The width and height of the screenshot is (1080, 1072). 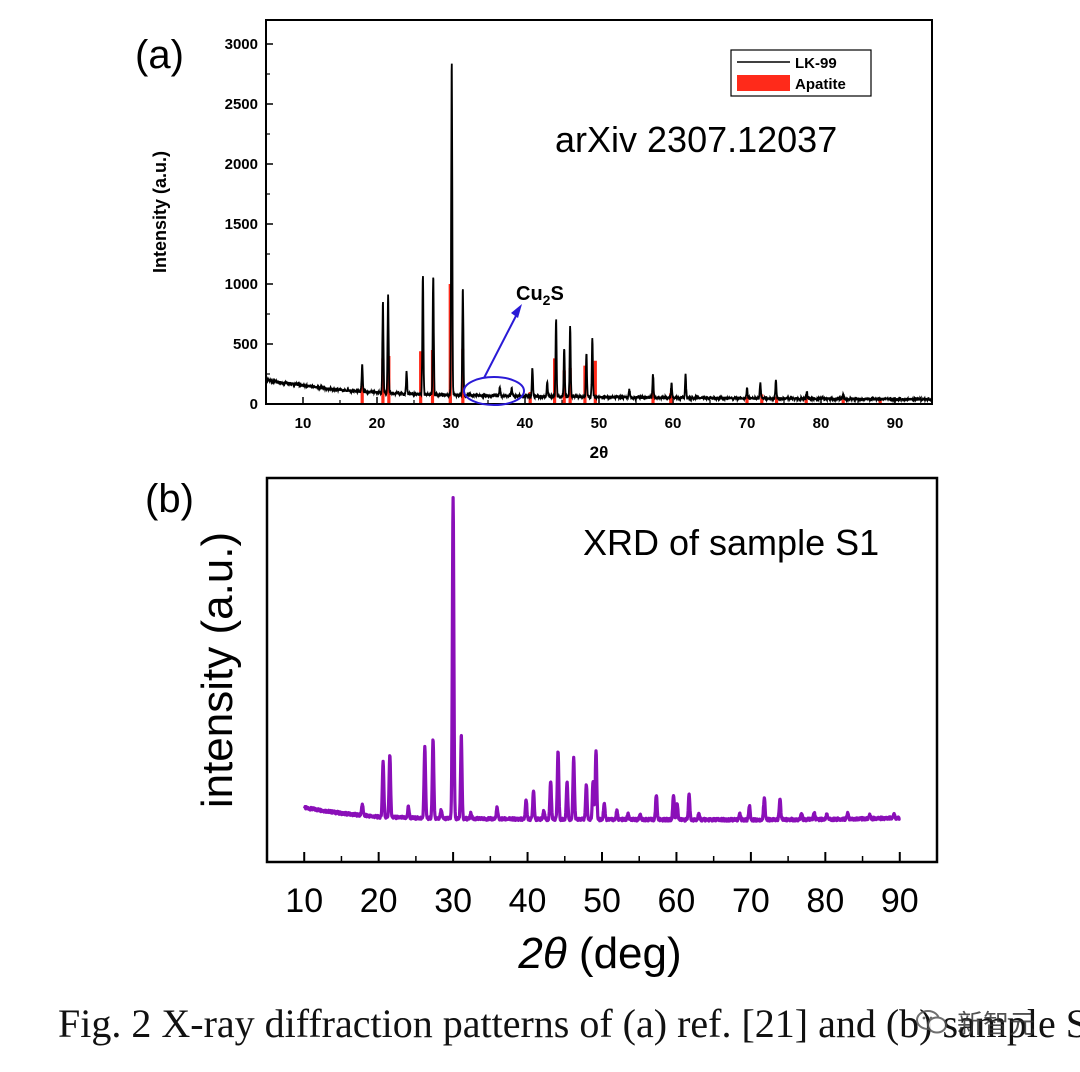 I want to click on y-tick-label-a: 2000, so click(x=241, y=164).